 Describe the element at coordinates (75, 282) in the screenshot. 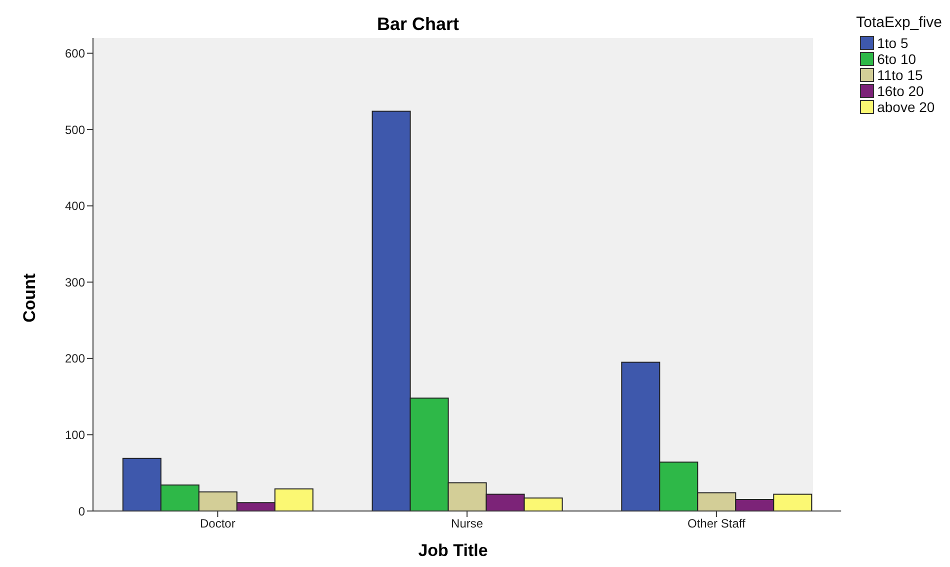

I see `y-tick-label: 300` at that location.